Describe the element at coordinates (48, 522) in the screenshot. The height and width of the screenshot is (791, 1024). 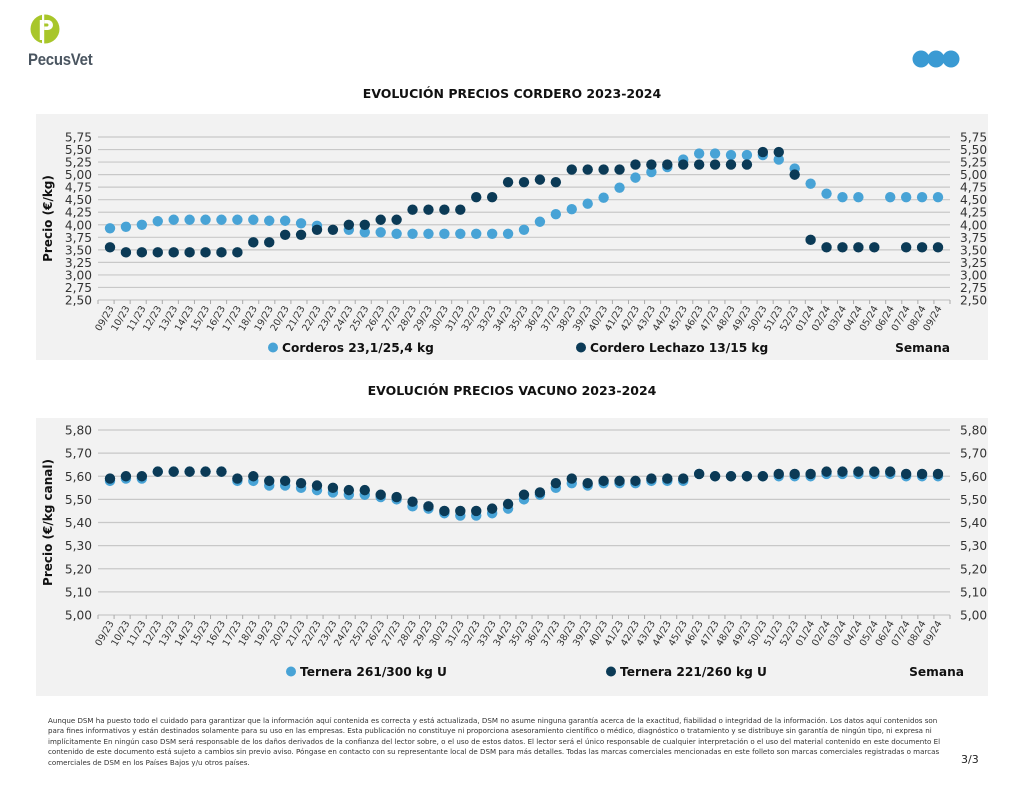
I see `y-axis-title: Precio (€/kg canal)` at that location.